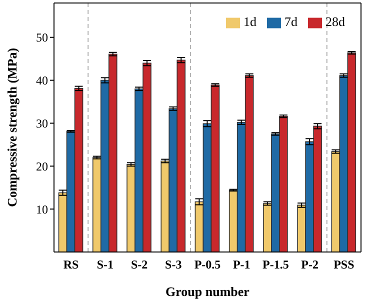 The image size is (365, 300). Describe the element at coordinates (173, 265) in the screenshot. I see `x-tick-label: S-3` at that location.